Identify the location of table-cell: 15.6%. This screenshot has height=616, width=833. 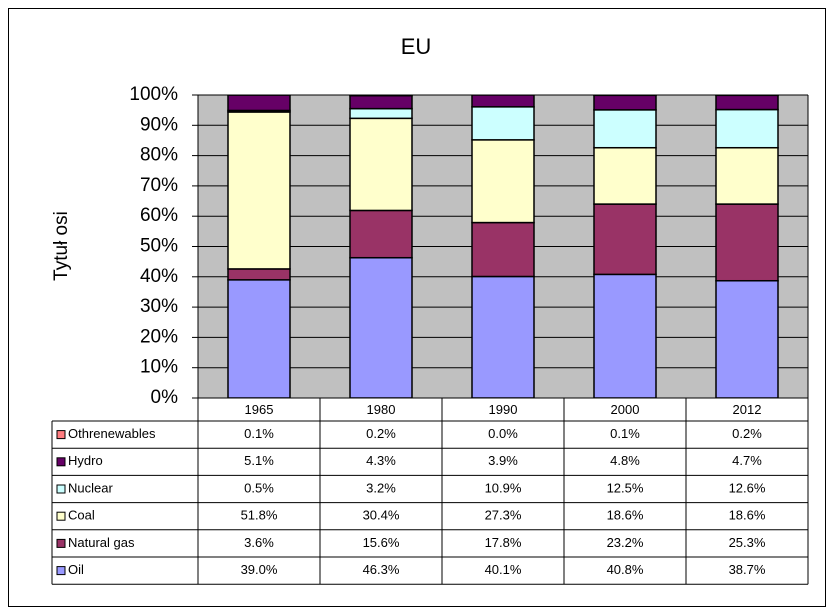
(381, 542).